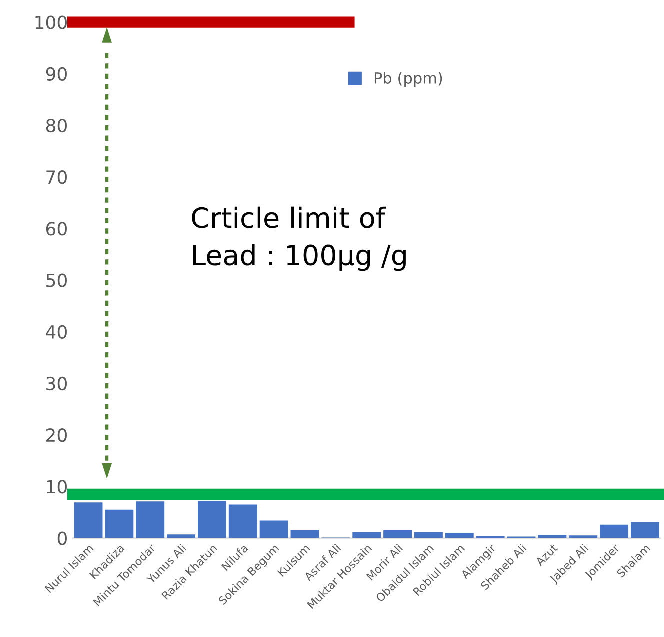 This screenshot has height=637, width=664. What do you see at coordinates (51, 23) in the screenshot?
I see `y-tick-label: 100` at bounding box center [51, 23].